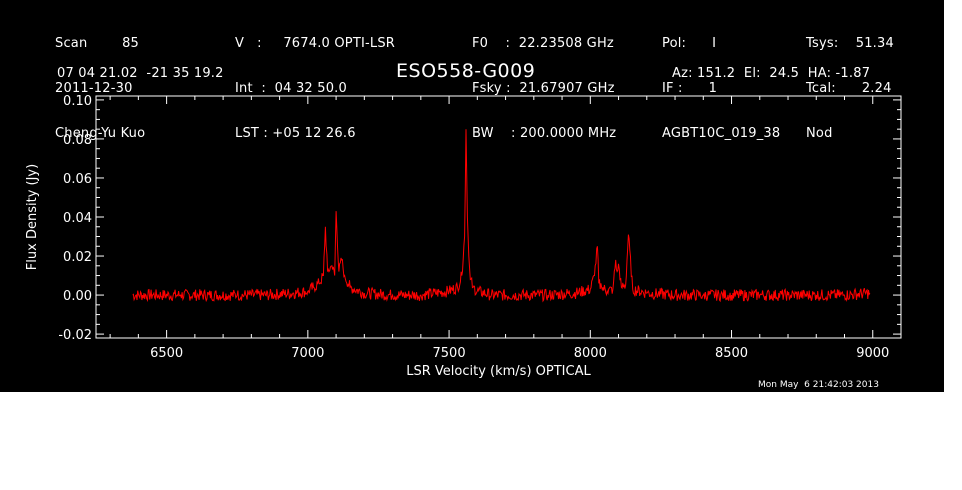 This screenshot has height=490, width=962. I want to click on header-f0: F0 : 22.23508 GHz, so click(543, 43).